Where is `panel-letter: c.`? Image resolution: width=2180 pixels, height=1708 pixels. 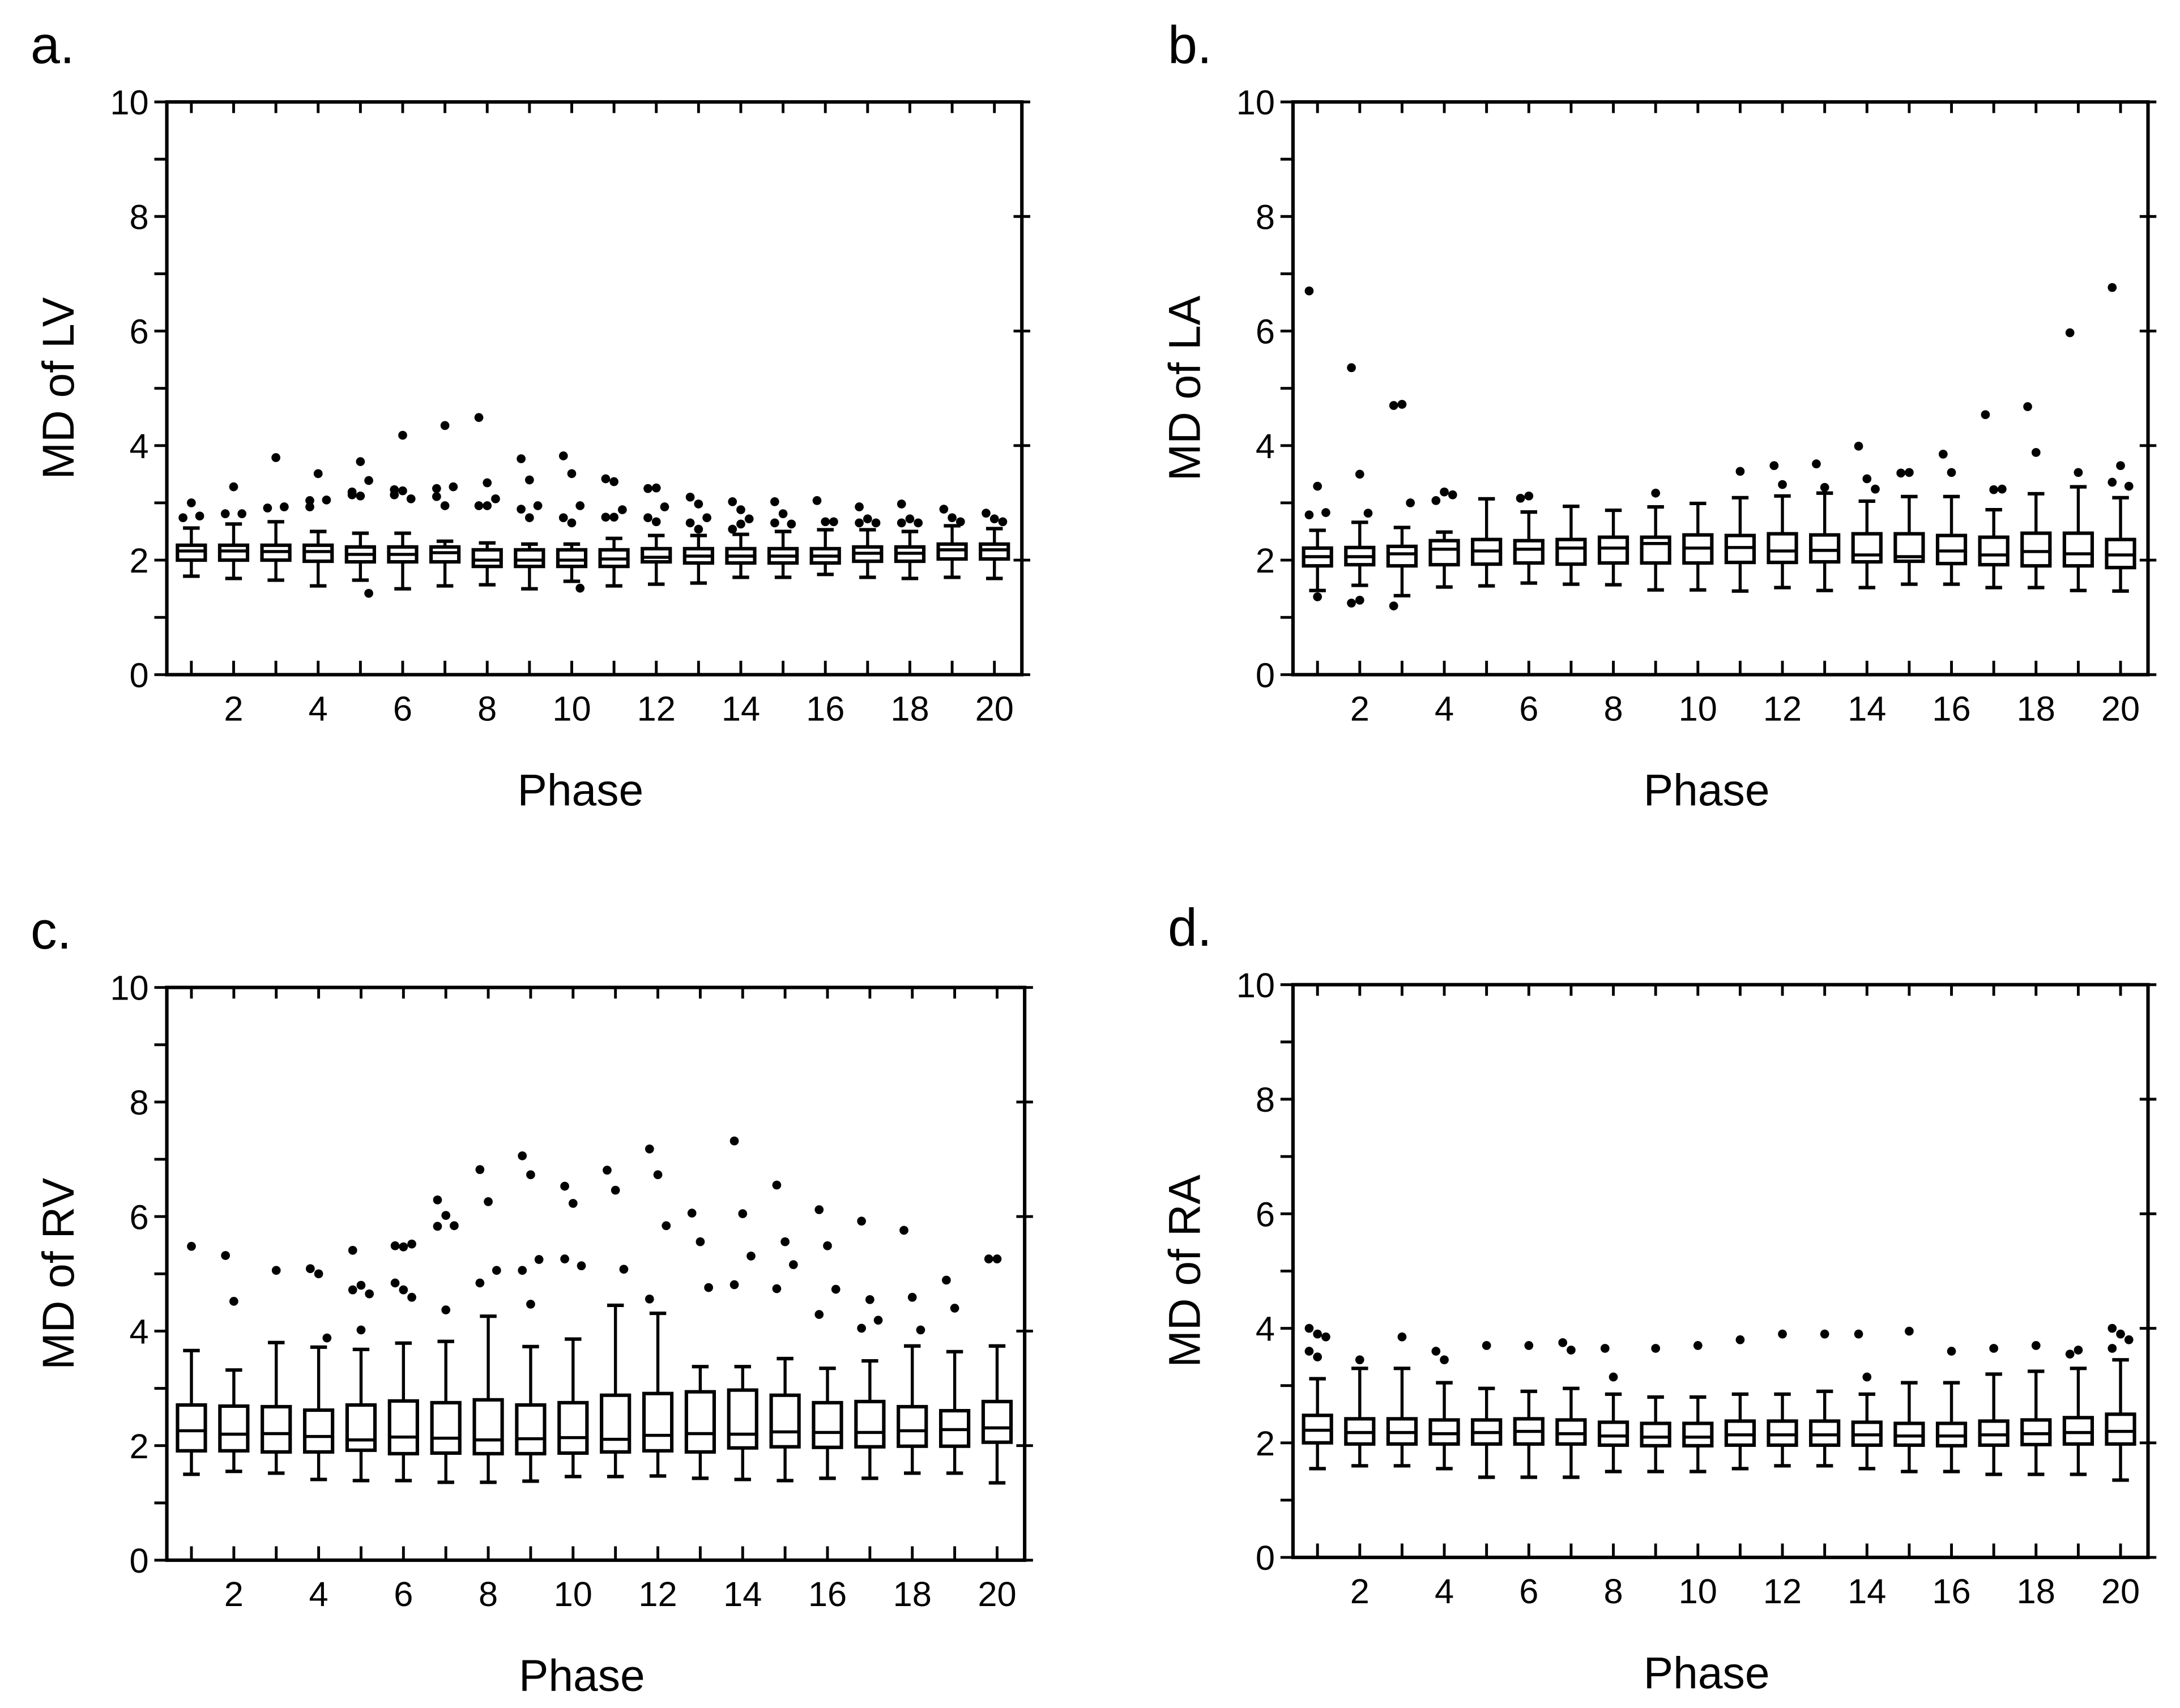
panel-letter: c. is located at coordinates (51, 930).